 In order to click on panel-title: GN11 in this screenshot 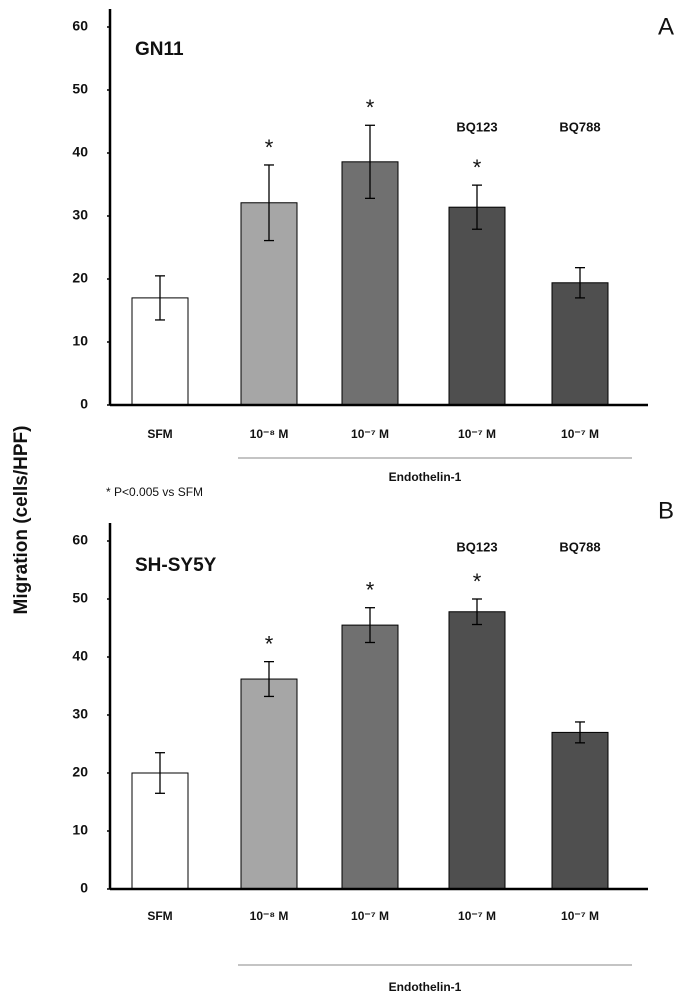, I will do `click(159, 49)`.